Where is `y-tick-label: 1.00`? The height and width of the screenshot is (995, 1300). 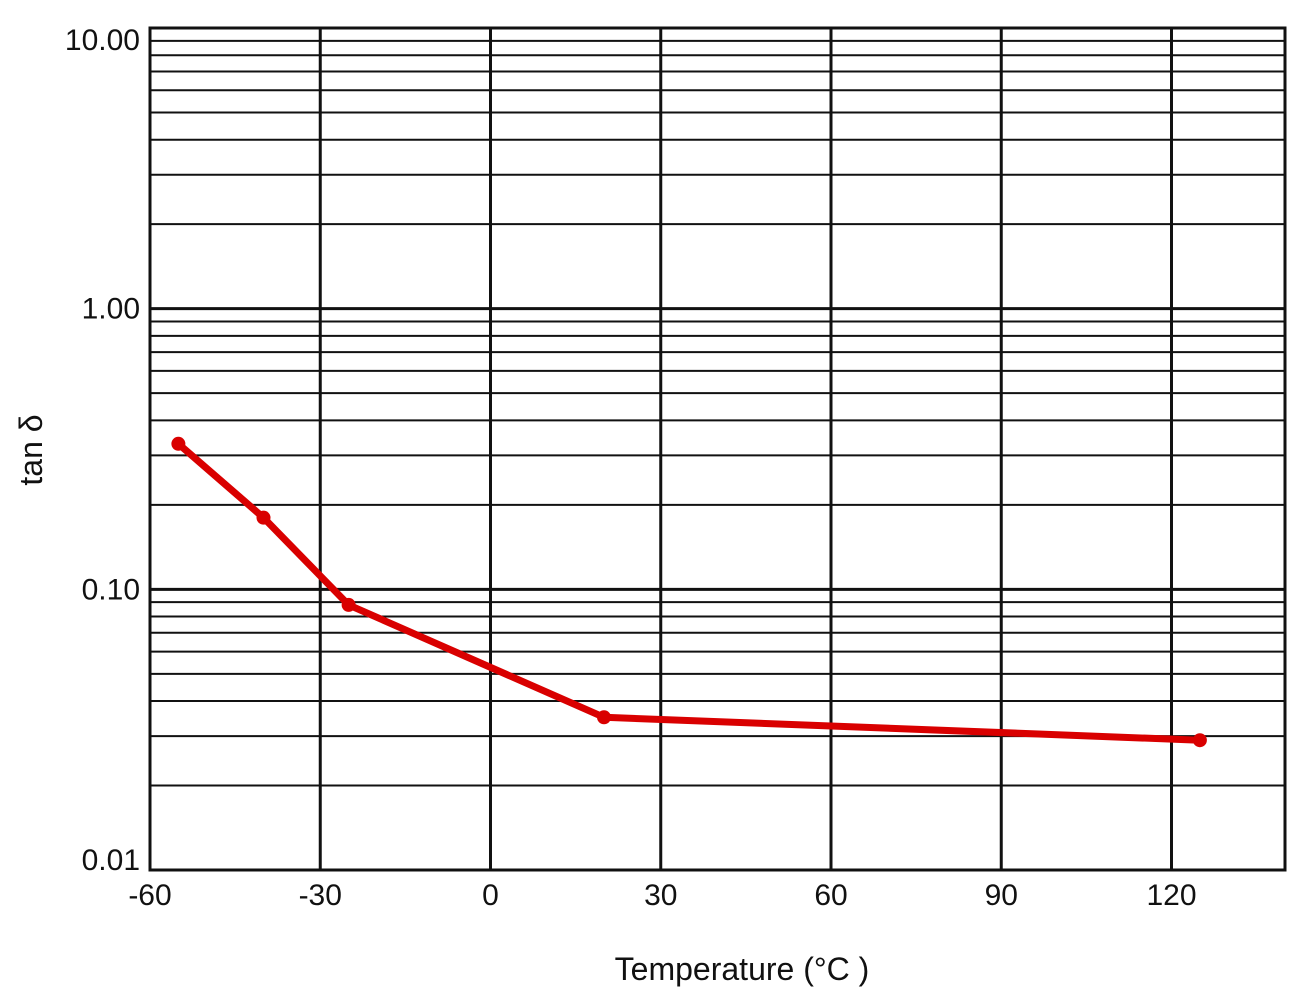 y-tick-label: 1.00 is located at coordinates (111, 309).